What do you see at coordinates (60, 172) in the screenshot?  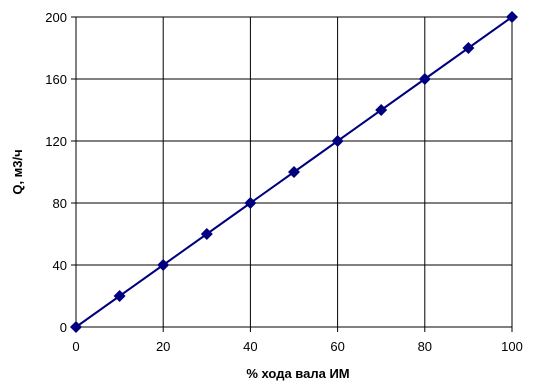 I see `y-tick-labels: 0 40 80 120 160 200` at bounding box center [60, 172].